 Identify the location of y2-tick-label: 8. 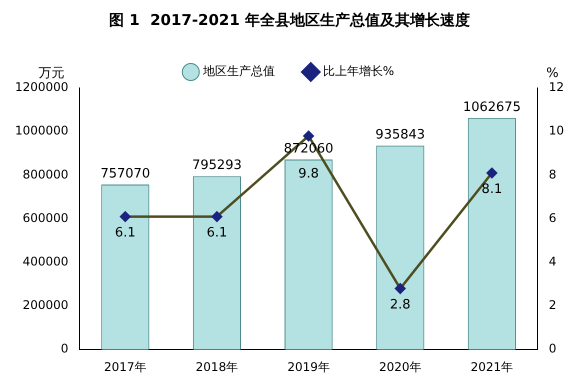
(552, 174).